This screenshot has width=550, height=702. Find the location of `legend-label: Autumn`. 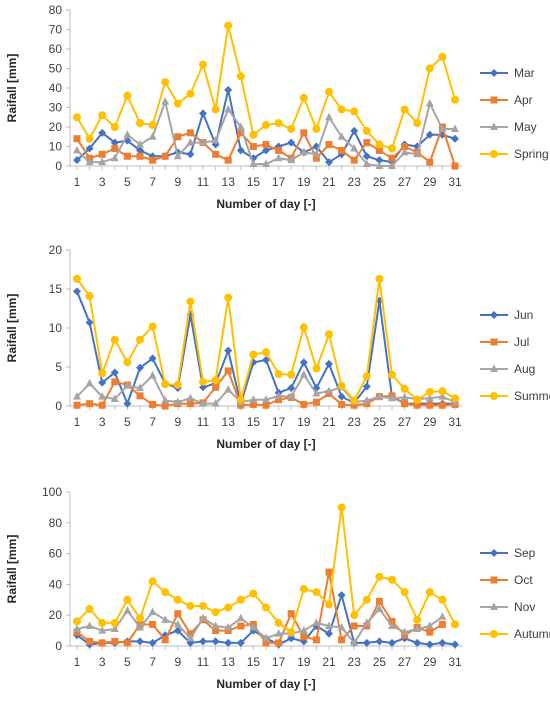

legend-label: Autumn is located at coordinates (532, 634).